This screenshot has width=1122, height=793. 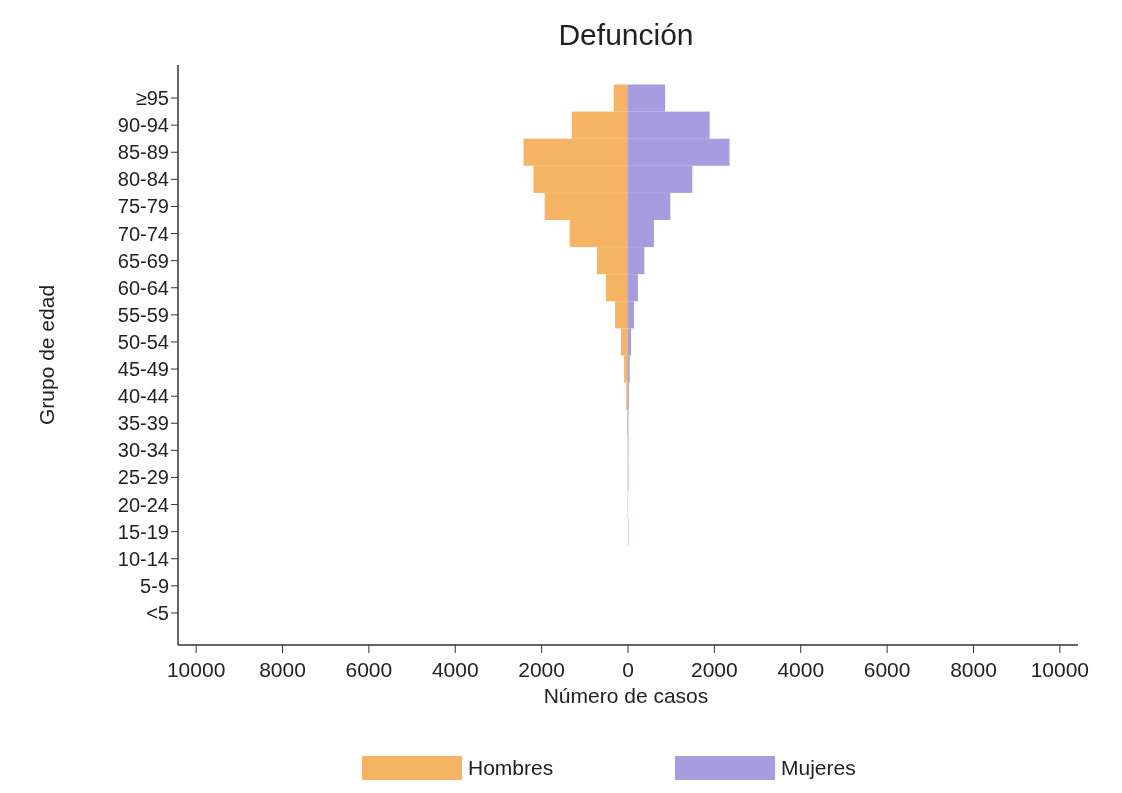 I want to click on y-tick-label: 5-9, so click(x=154, y=585).